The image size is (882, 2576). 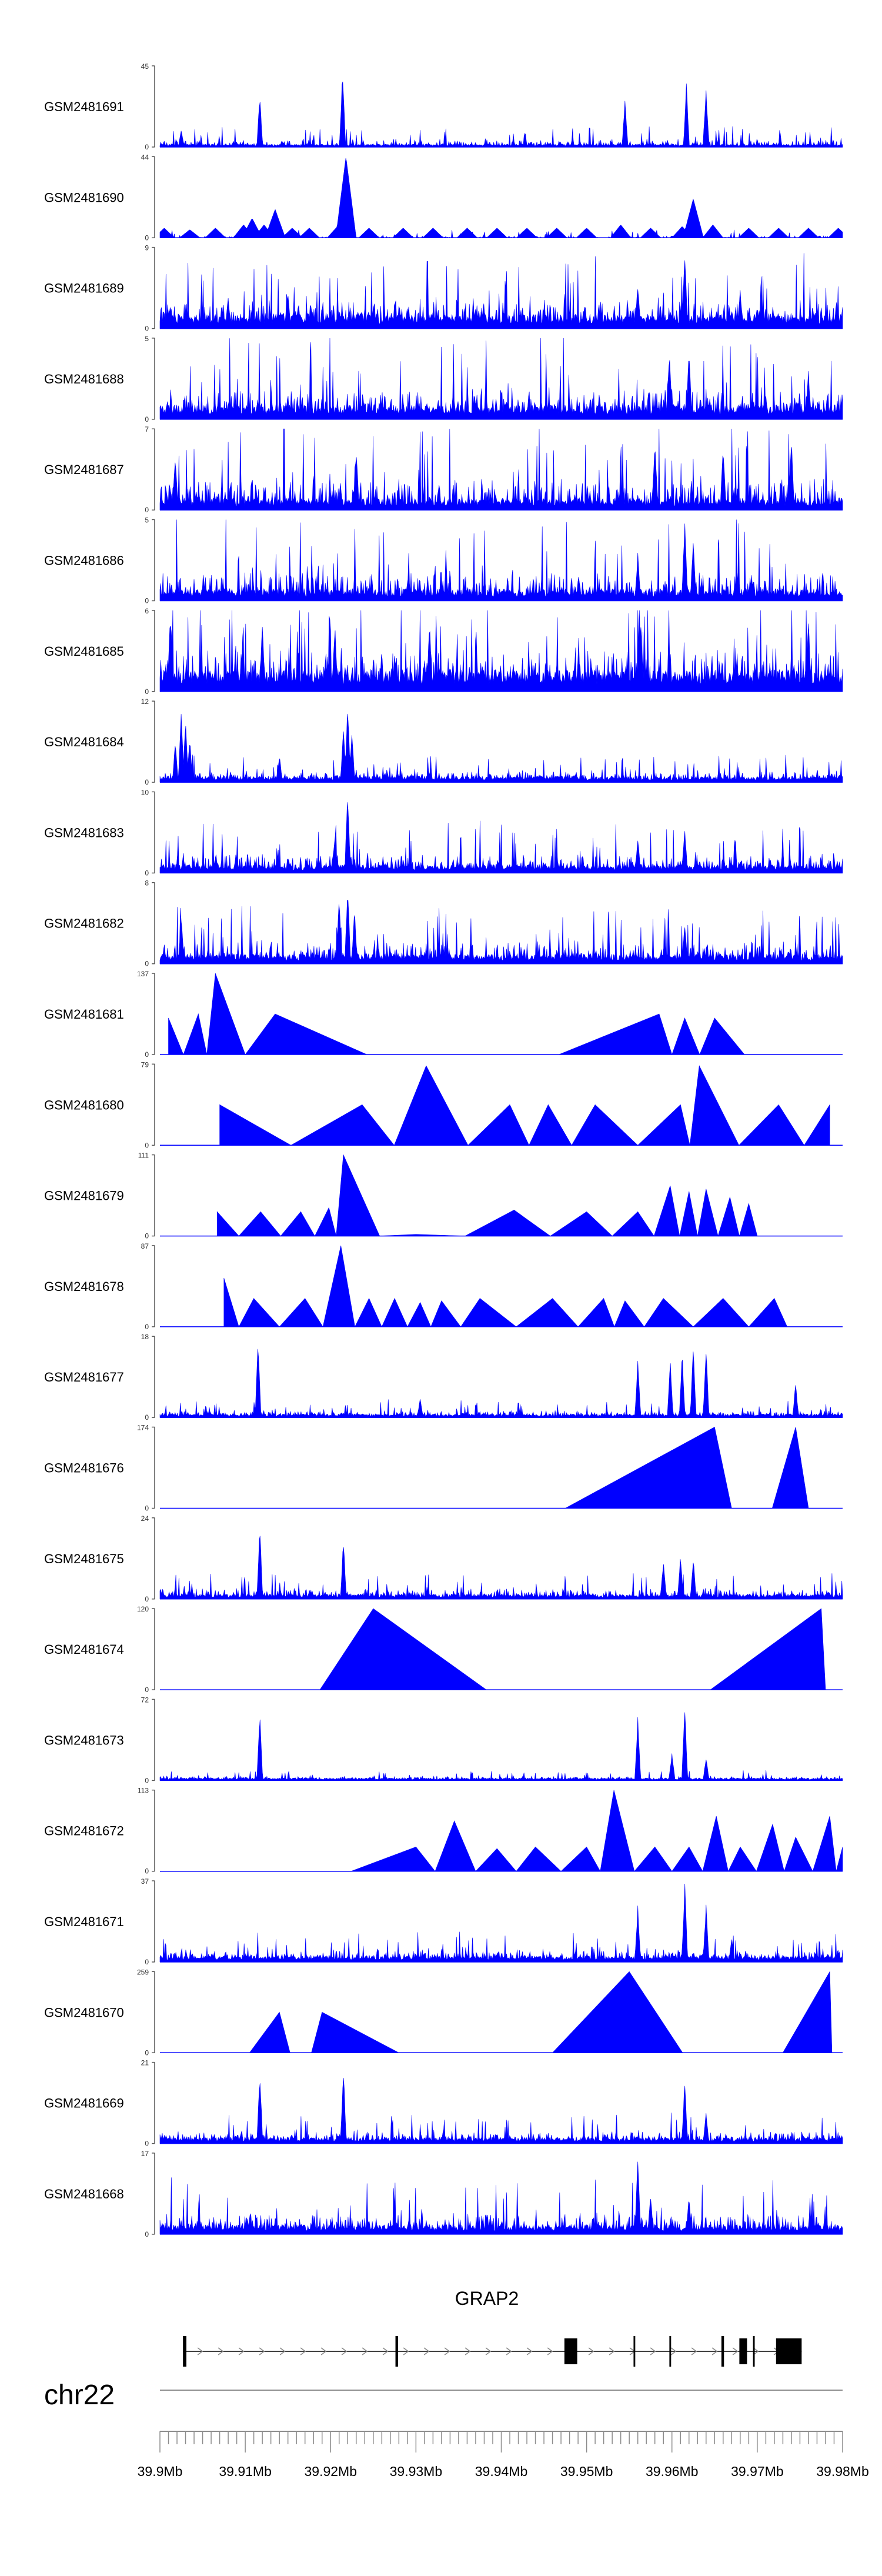 What do you see at coordinates (492, 2327) in the screenshot?
I see `gene-annotation-track: GRAP2` at bounding box center [492, 2327].